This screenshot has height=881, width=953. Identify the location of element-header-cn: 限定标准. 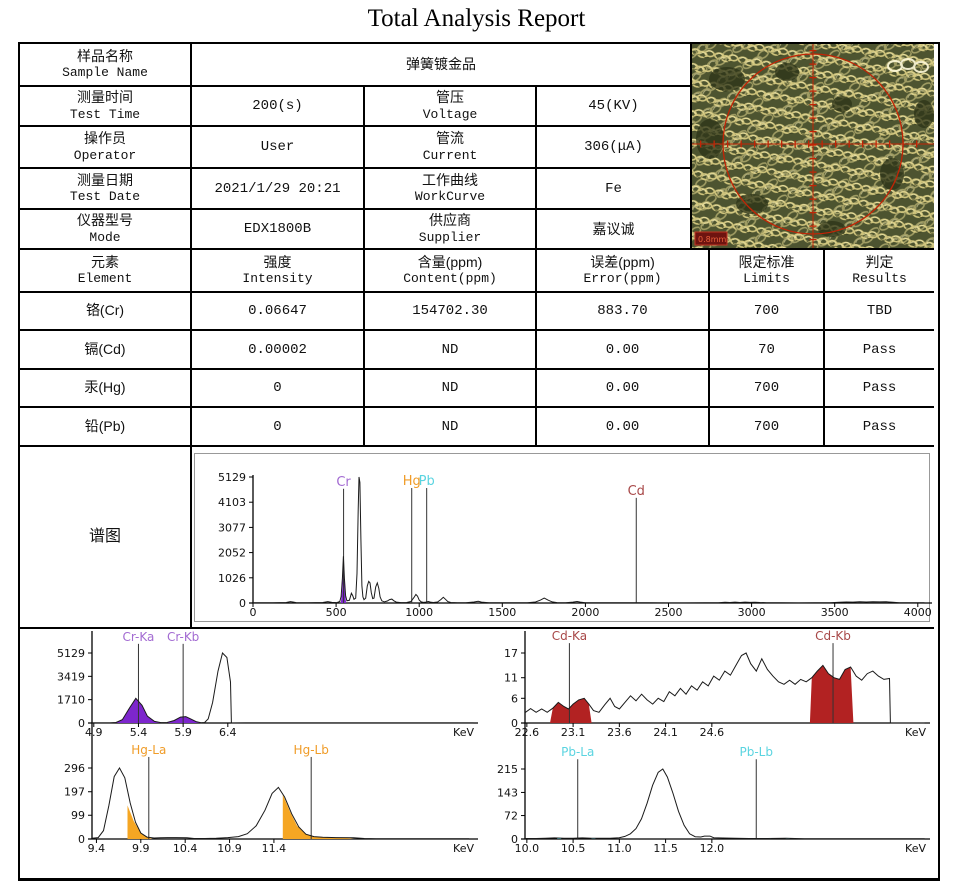
(766, 261).